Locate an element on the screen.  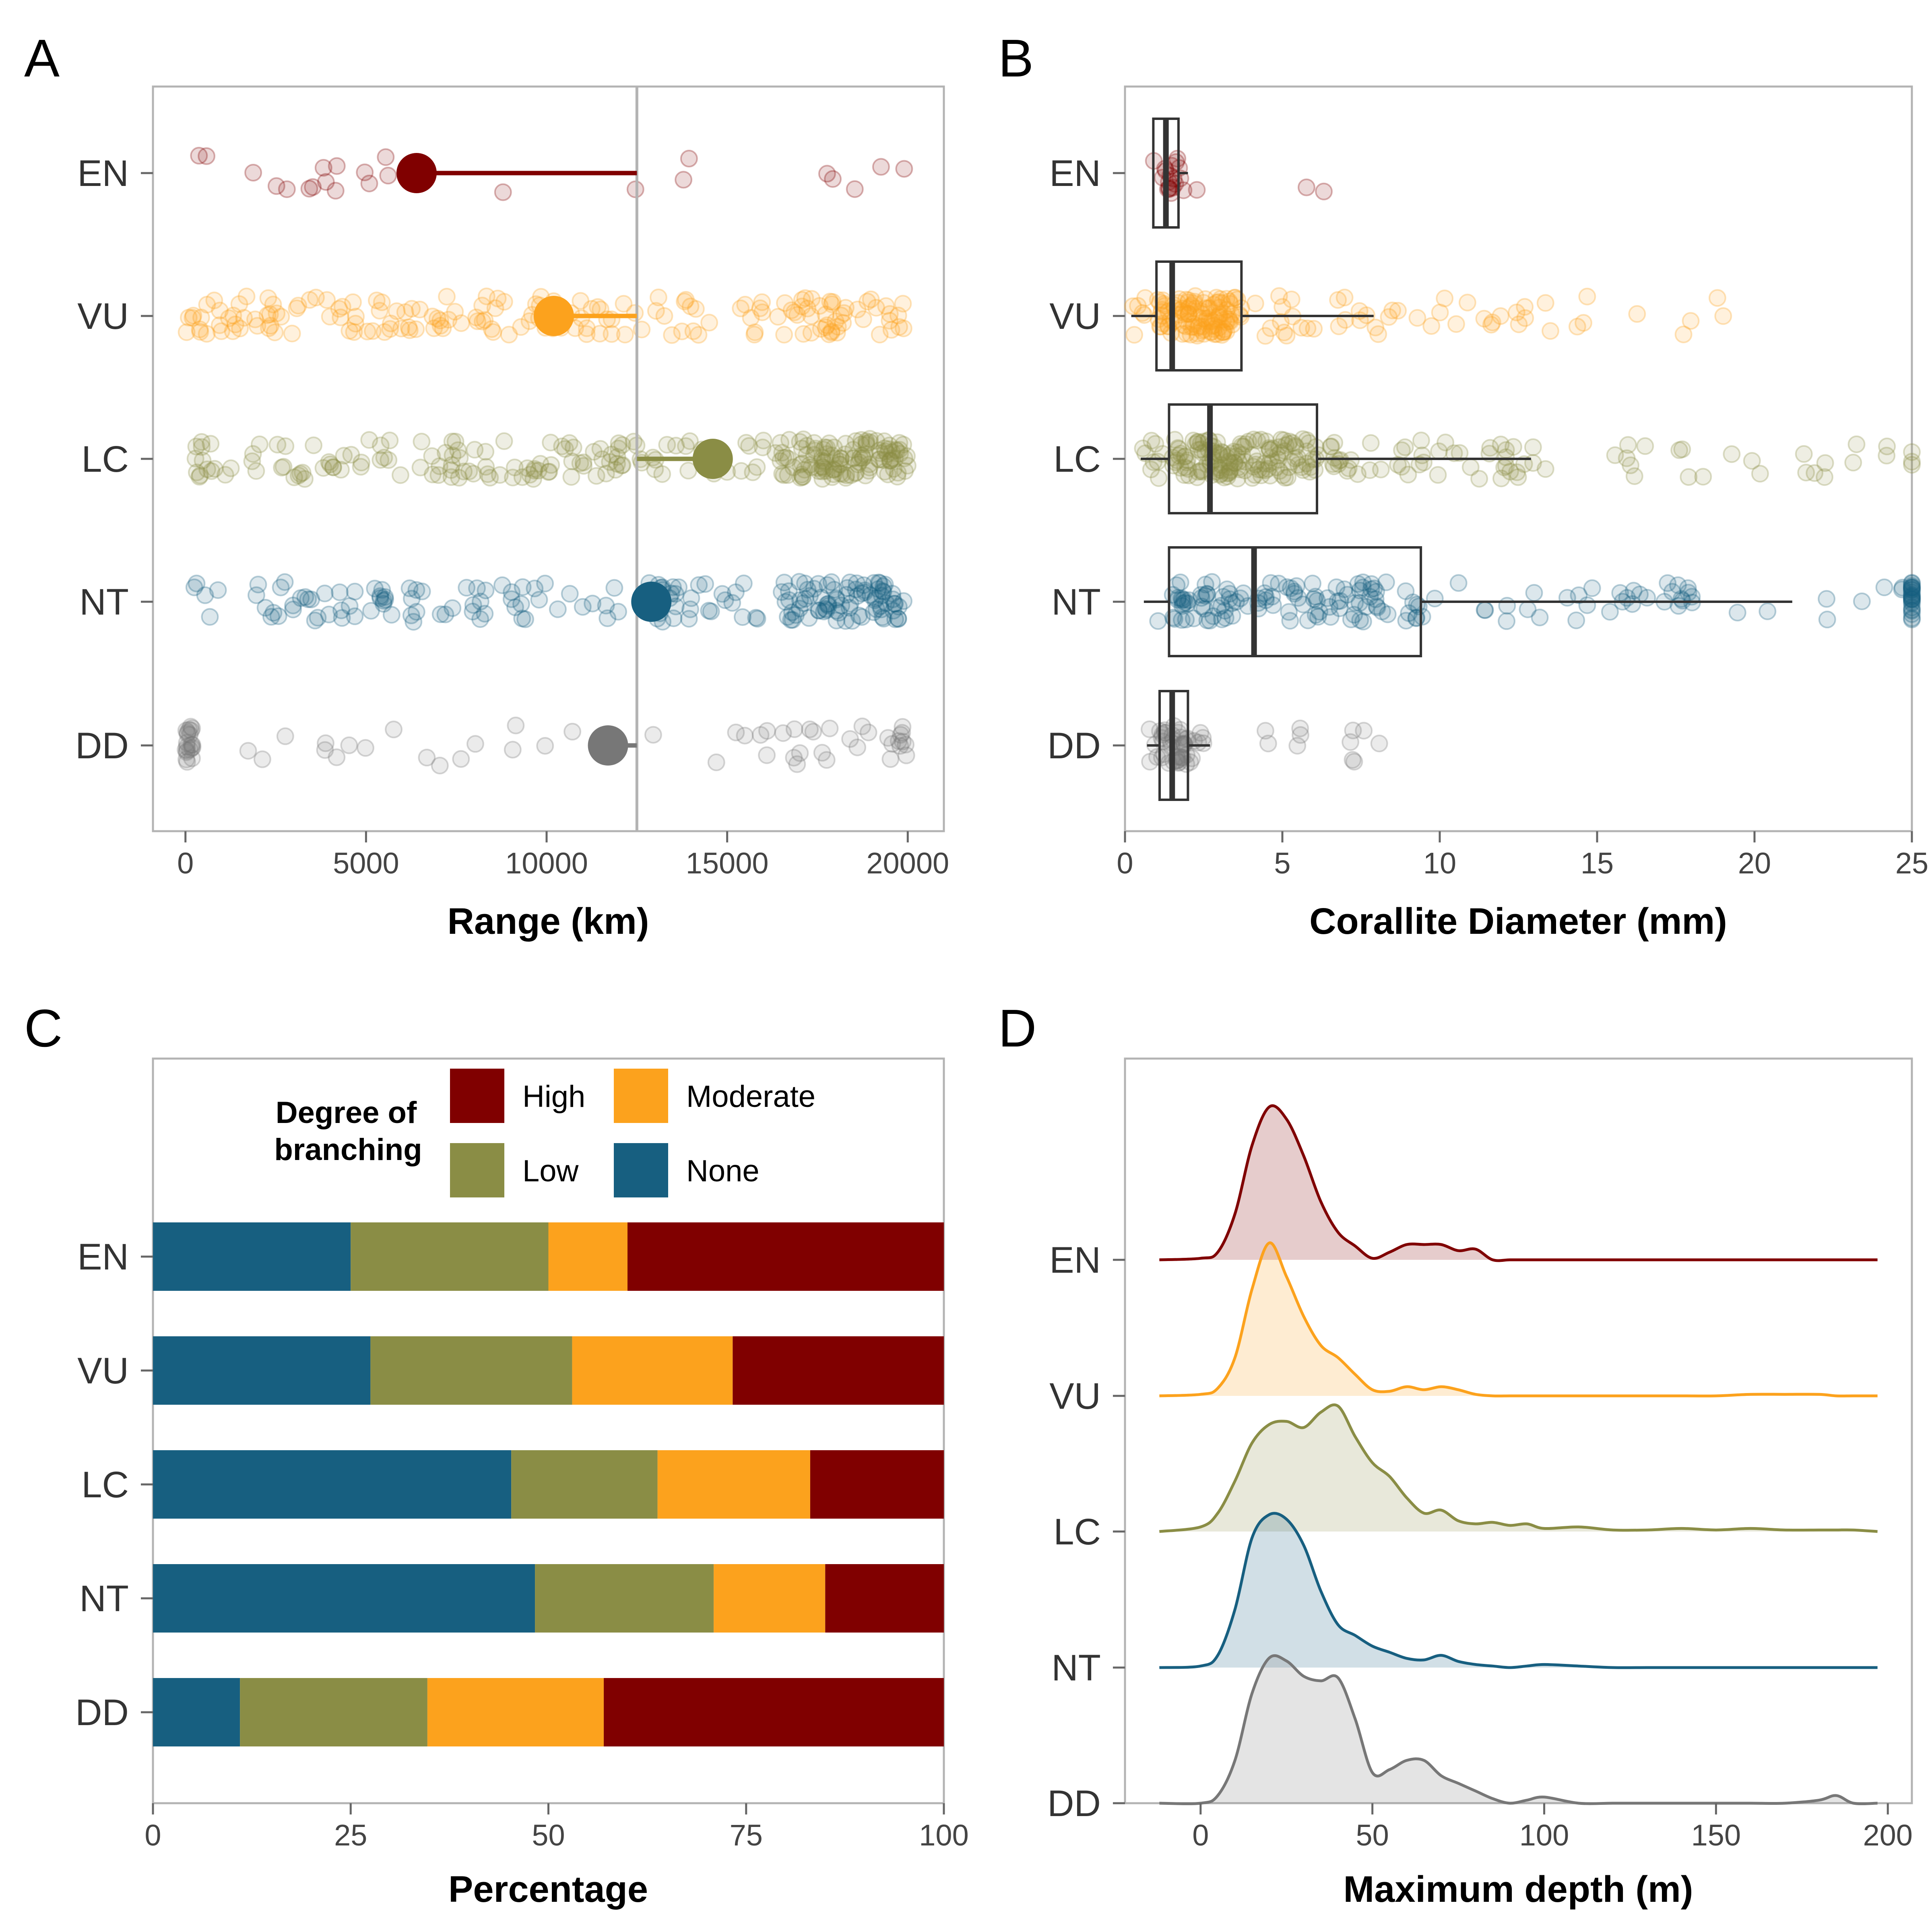
box-iqr-lc is located at coordinates (1243, 458).